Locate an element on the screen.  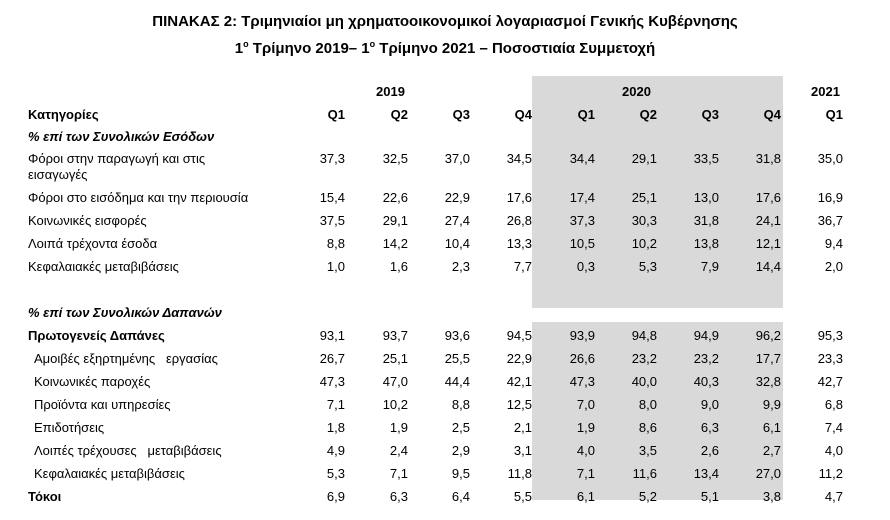
table-cell: 17,4 is located at coordinates (582, 197).